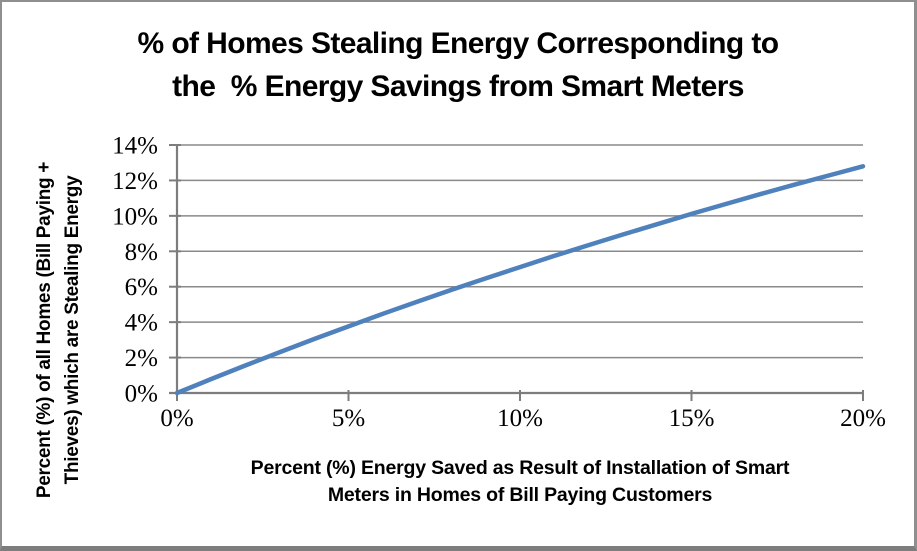 This screenshot has height=551, width=917. What do you see at coordinates (141, 323) in the screenshot?
I see `y-tick-label: 4%` at bounding box center [141, 323].